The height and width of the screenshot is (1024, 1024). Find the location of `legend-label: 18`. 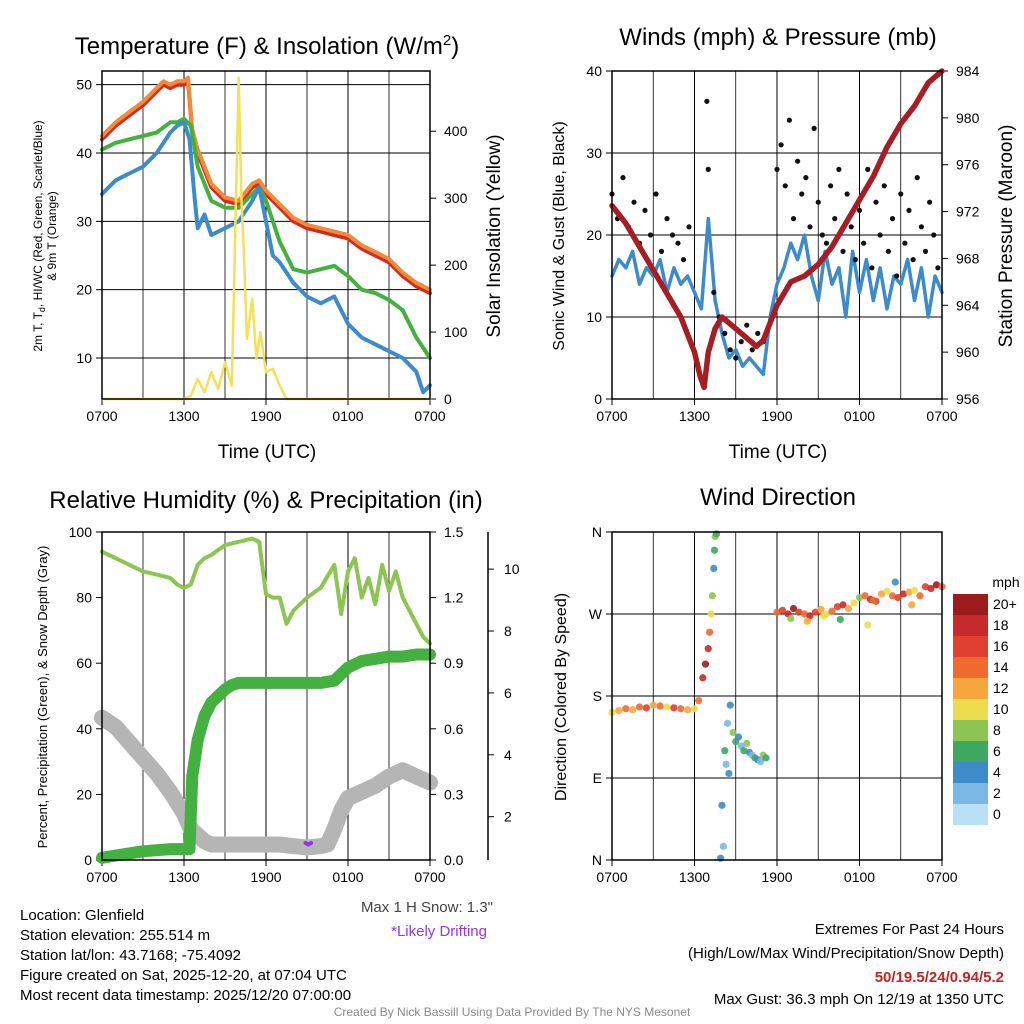

legend-label: 18 is located at coordinates (1001, 625).